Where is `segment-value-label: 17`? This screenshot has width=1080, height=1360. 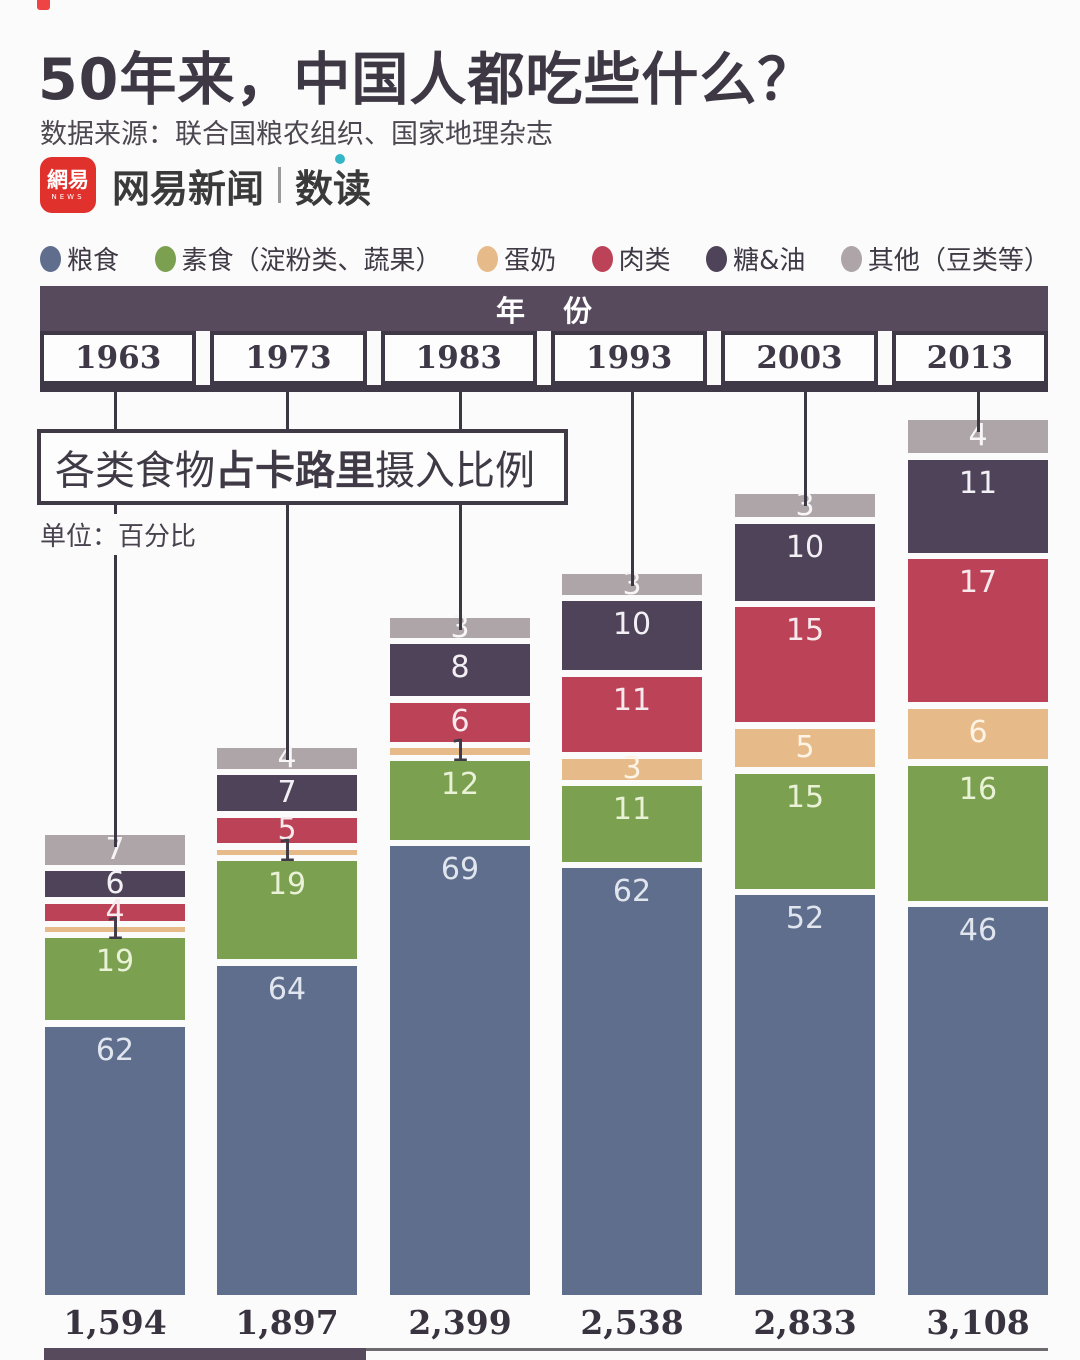 segment-value-label: 17 is located at coordinates (978, 583).